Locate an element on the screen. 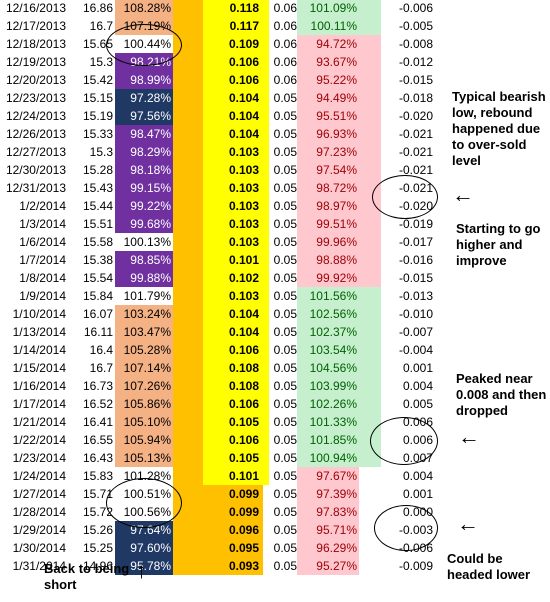 The width and height of the screenshot is (550, 602). percent-cell: 95.78% is located at coordinates (144, 566).